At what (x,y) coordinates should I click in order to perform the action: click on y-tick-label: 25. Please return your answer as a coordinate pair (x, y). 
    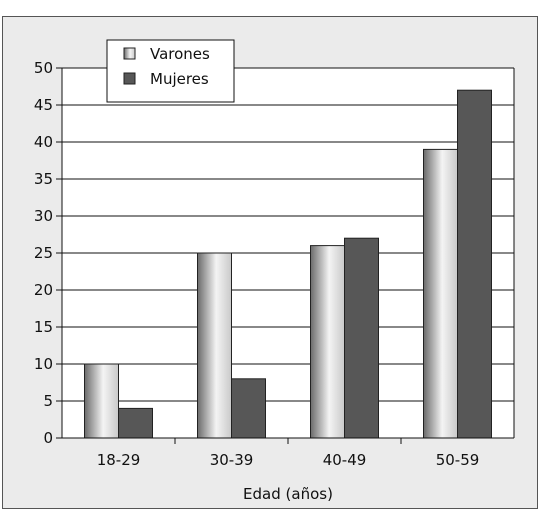
    Looking at the image, I should click on (43, 253).